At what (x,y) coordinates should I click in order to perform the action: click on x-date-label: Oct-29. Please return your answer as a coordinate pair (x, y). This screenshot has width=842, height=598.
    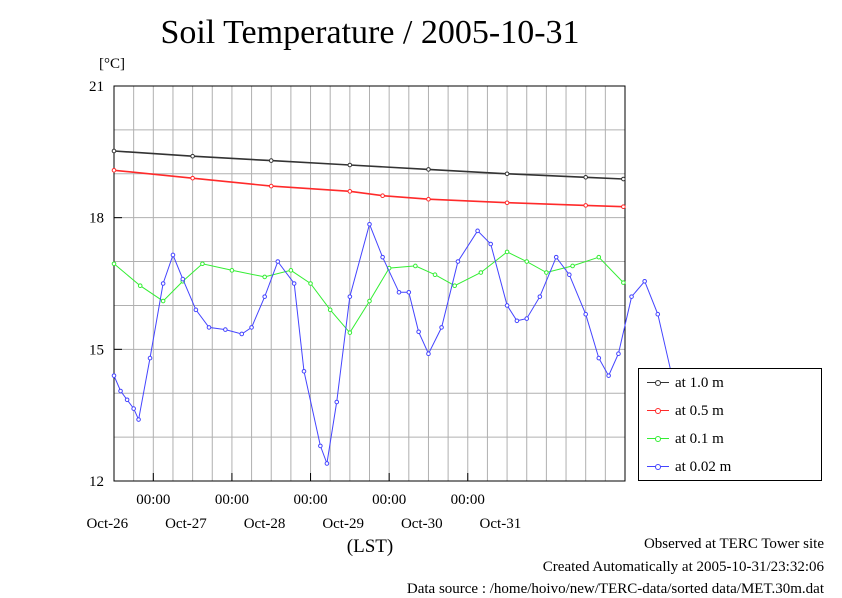
    Looking at the image, I should click on (343, 524).